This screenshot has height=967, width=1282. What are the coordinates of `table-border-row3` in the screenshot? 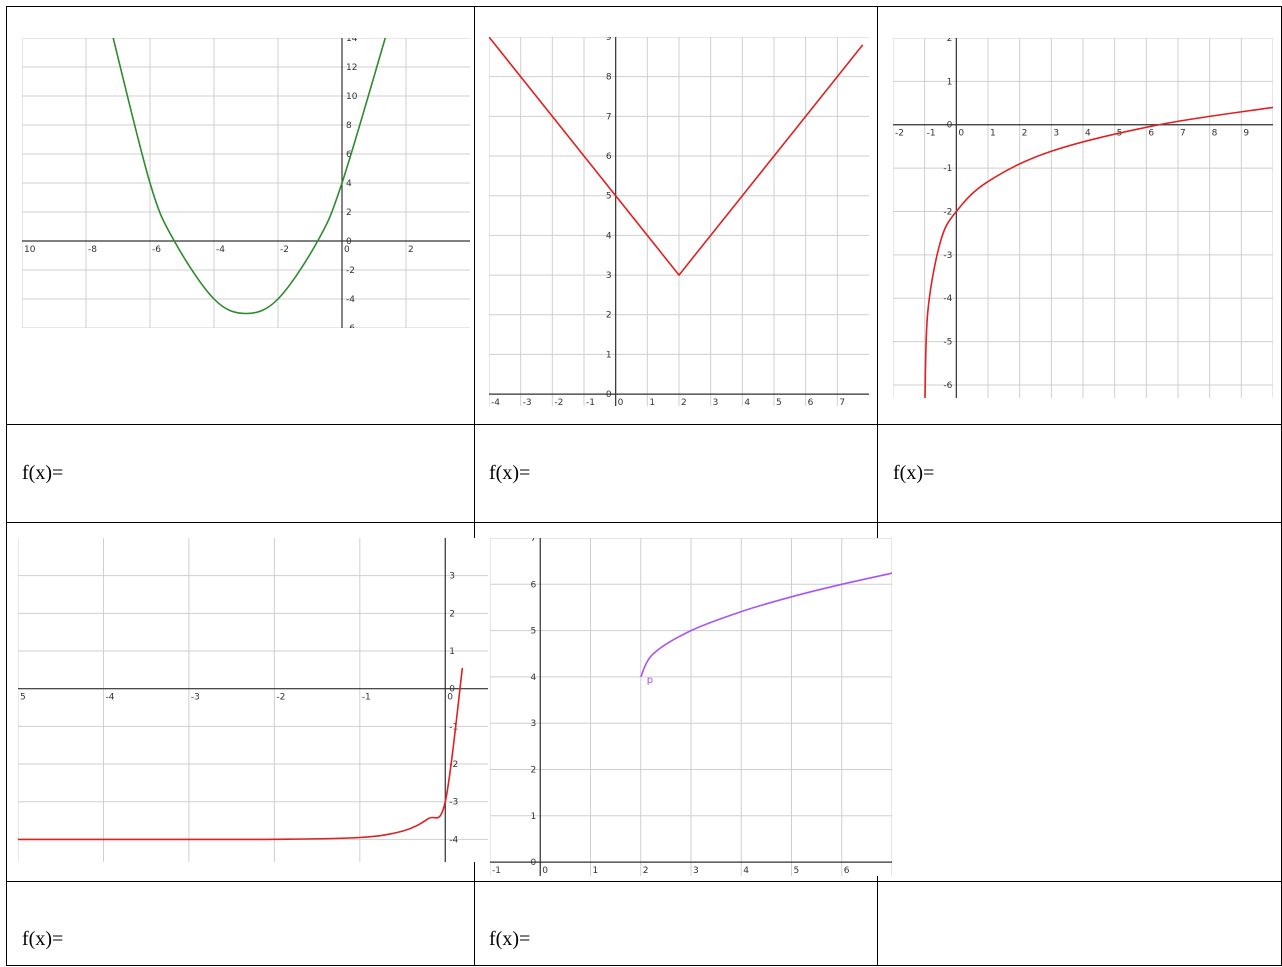 It's located at (644, 881).